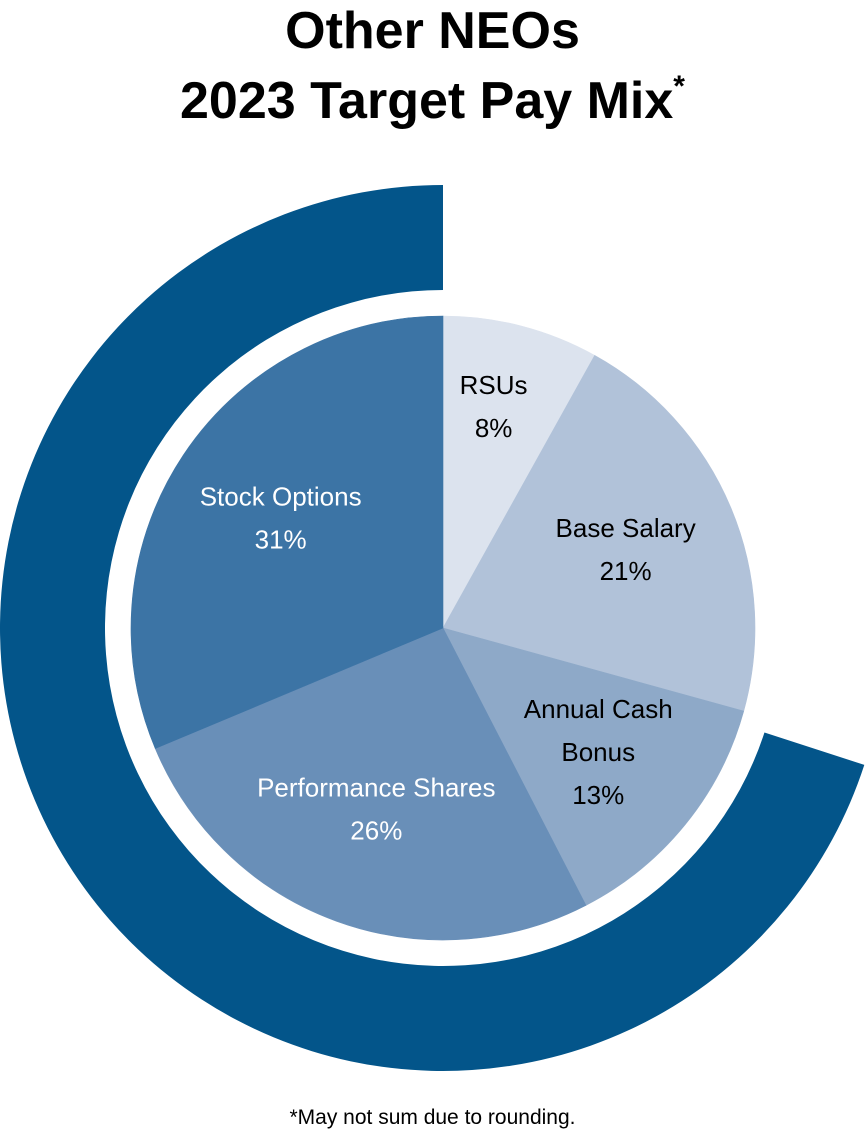 This screenshot has height=1139, width=865. Describe the element at coordinates (281, 539) in the screenshot. I see `slice-stock-options-value-label: 31%` at that location.